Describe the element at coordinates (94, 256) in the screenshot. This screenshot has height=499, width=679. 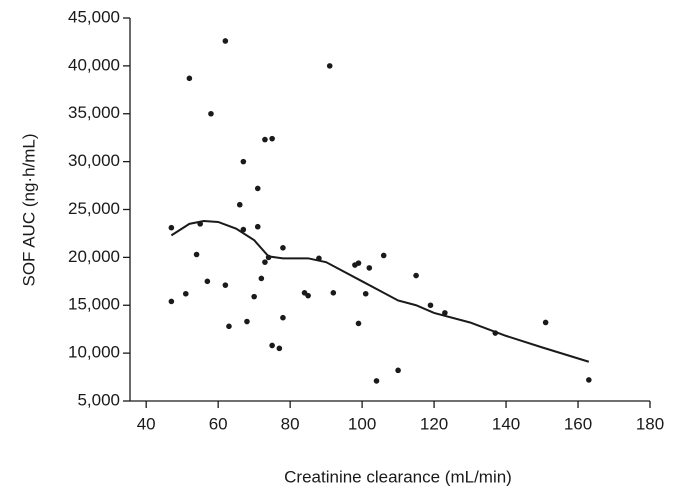
I see `y-tick-label: 20,000` at that location.